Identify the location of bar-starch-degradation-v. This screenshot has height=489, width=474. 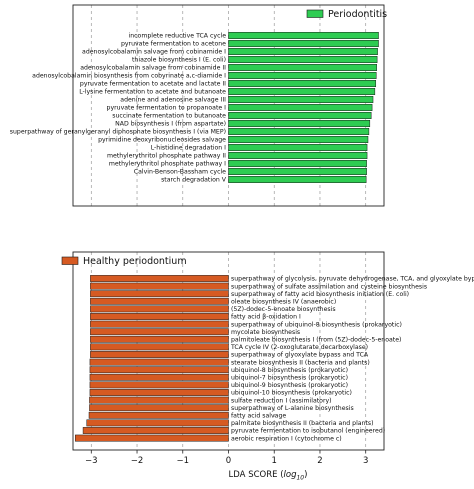
(297, 179).